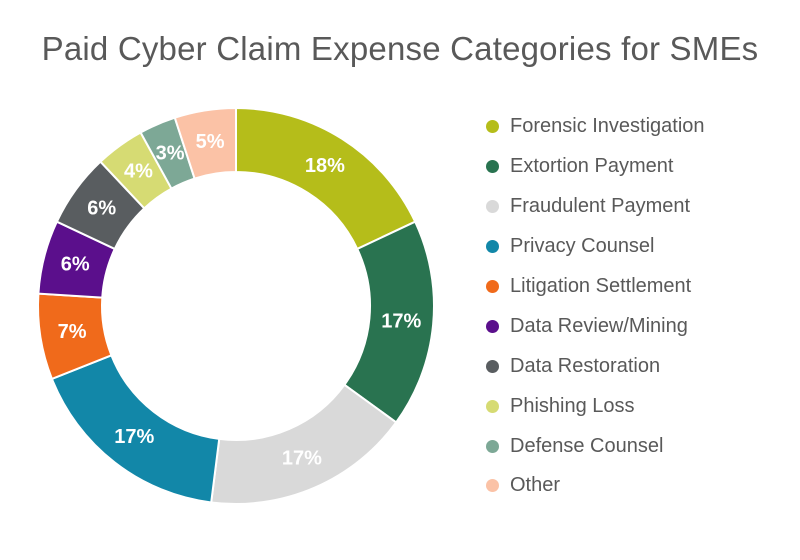 The height and width of the screenshot is (560, 800). I want to click on legend-item-phishing-loss: Phishing Loss, so click(595, 406).